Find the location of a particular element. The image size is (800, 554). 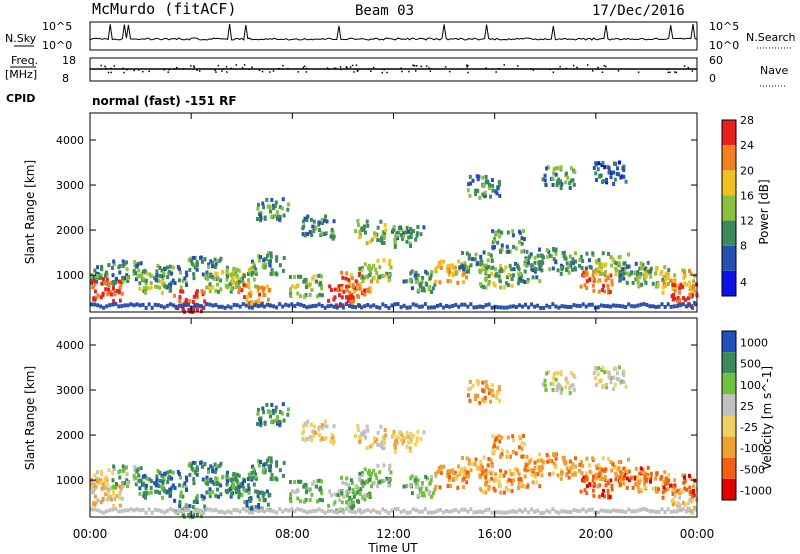

cpid-value: normal (fast) -151 RF is located at coordinates (164, 101).